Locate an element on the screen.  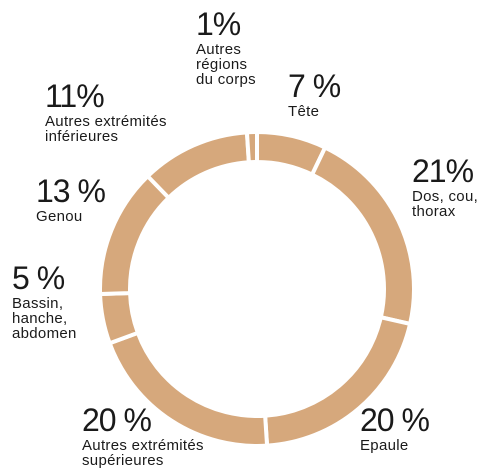
value-label: 21% is located at coordinates (443, 171).